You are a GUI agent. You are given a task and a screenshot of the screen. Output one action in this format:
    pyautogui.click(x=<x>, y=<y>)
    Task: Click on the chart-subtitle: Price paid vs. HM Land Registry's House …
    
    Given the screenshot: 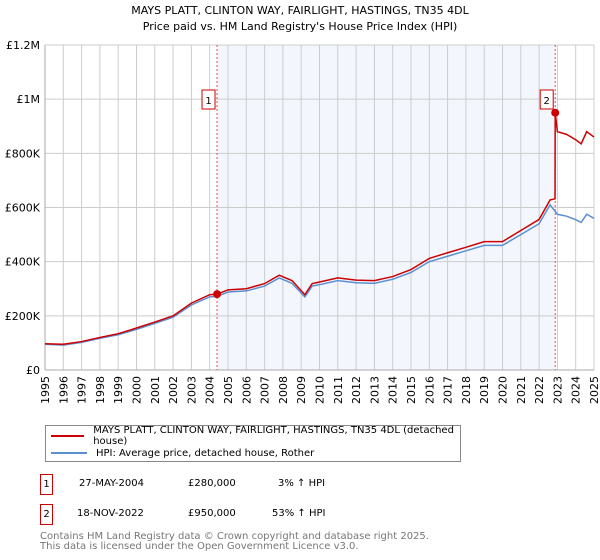 What is the action you would take?
    pyautogui.click(x=300, y=26)
    